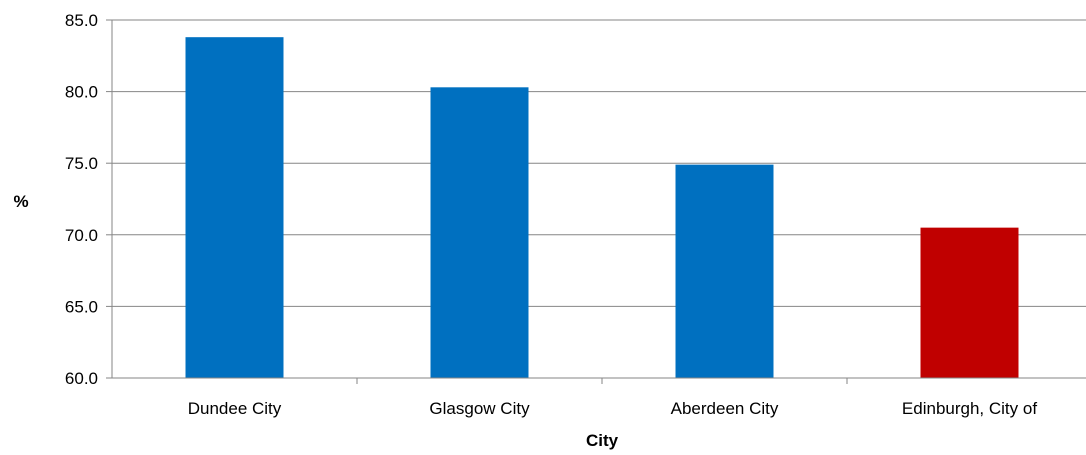  Describe the element at coordinates (81, 306) in the screenshot. I see `y-tick-label: 65.0` at that location.